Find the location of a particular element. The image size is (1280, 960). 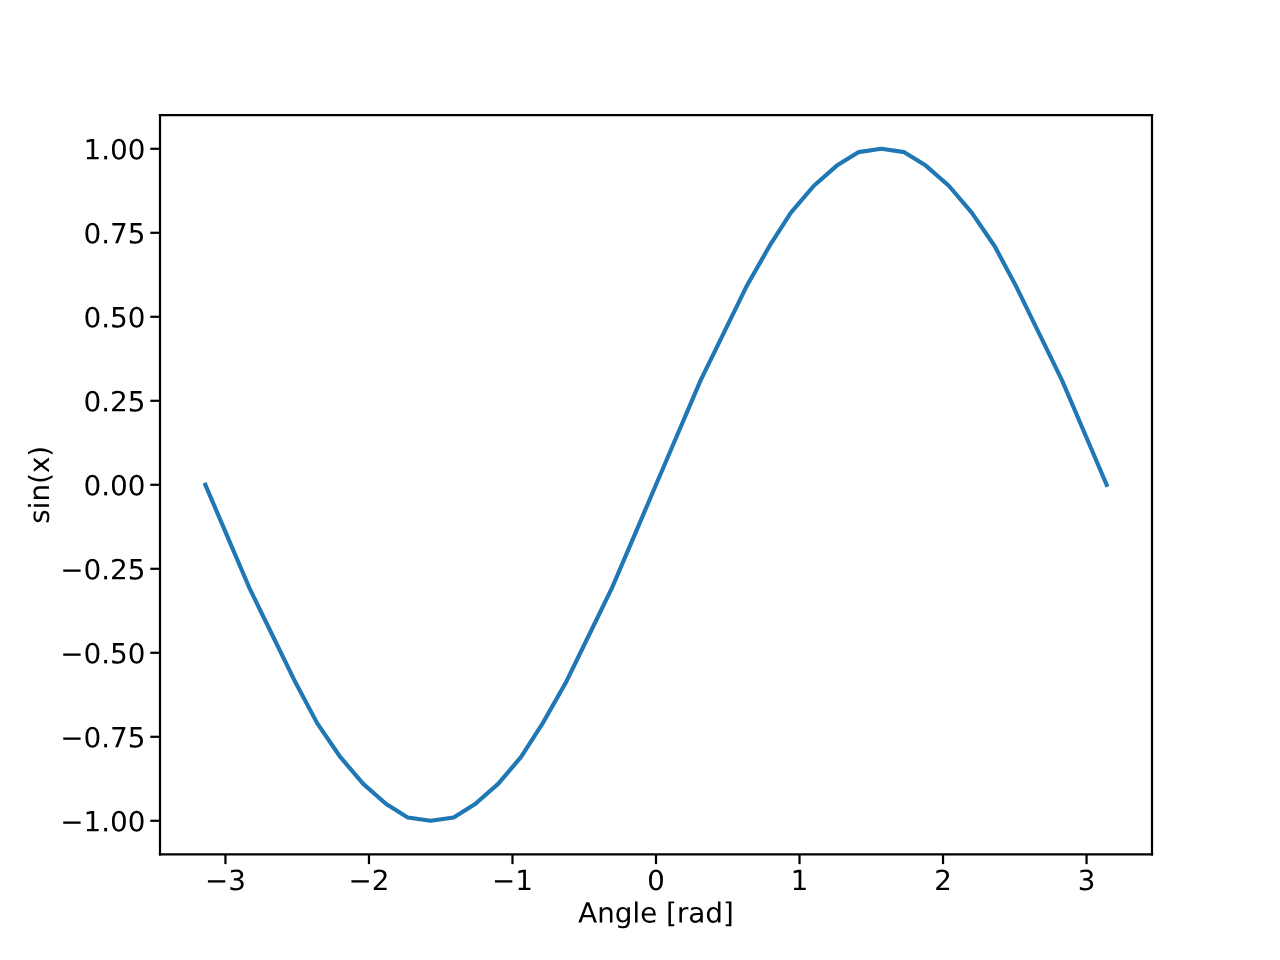

y-tick-label: 0.25 is located at coordinates (114, 401).